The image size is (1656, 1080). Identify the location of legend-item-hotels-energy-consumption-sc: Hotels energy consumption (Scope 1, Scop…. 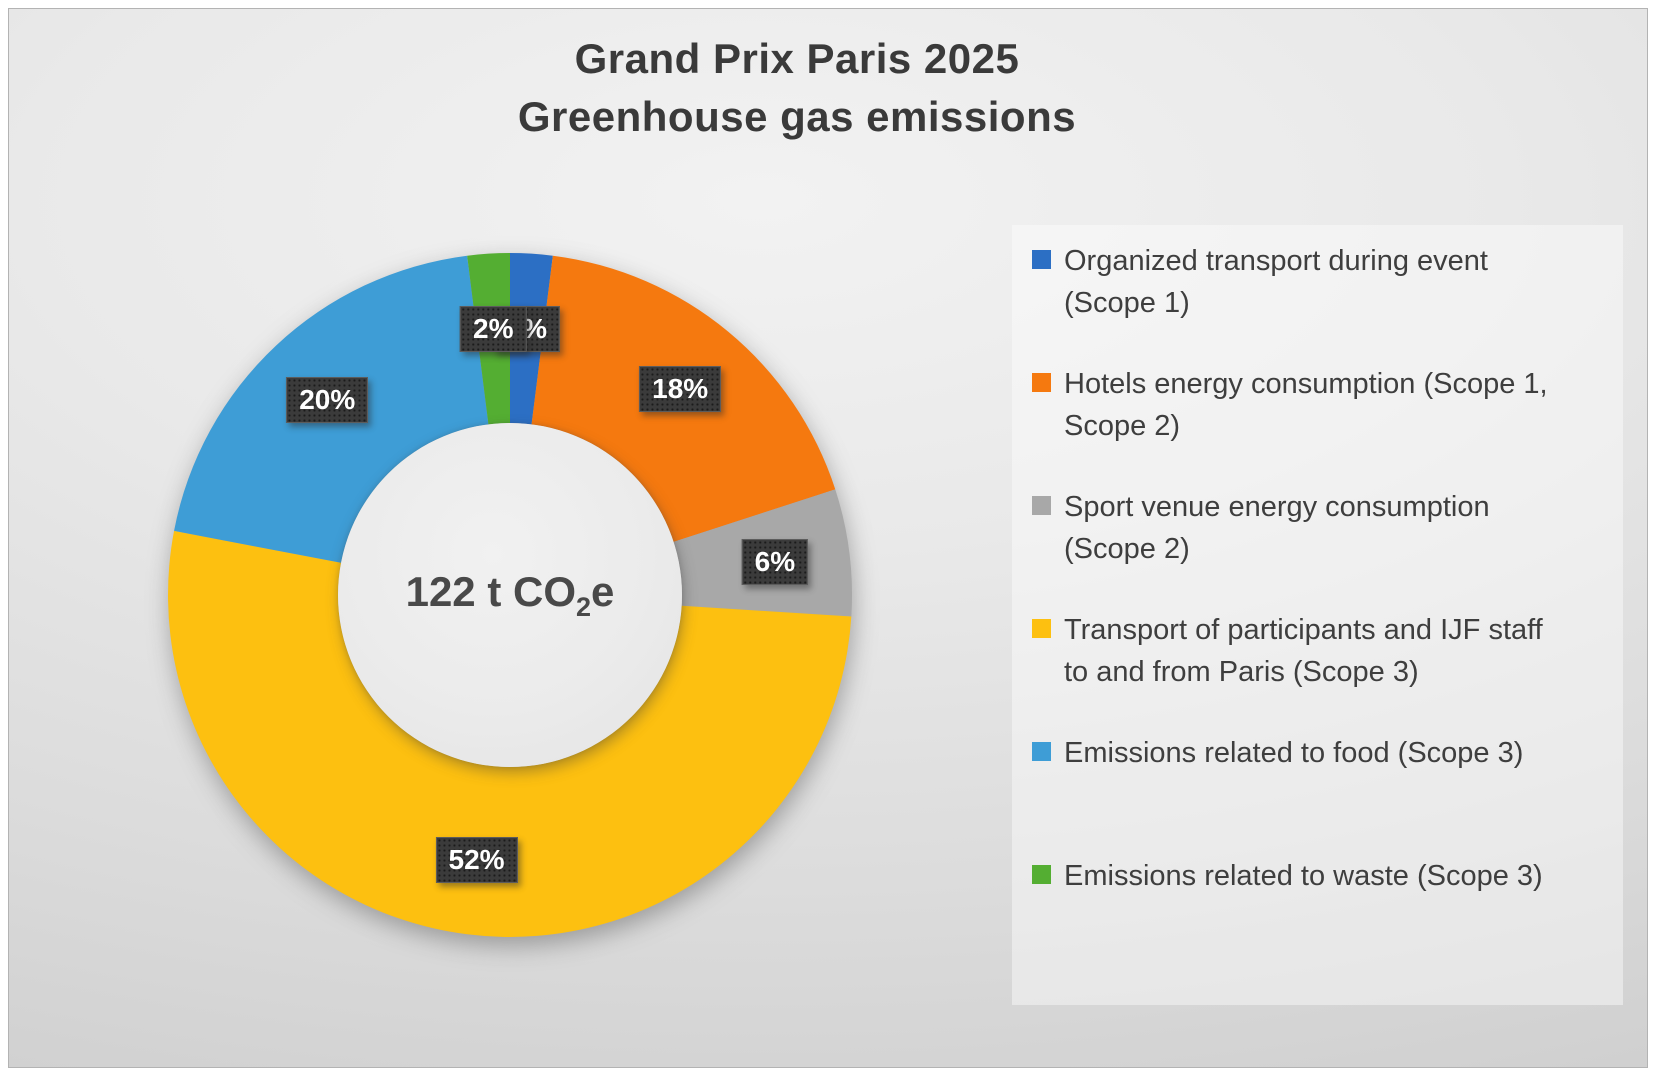
(1322, 424).